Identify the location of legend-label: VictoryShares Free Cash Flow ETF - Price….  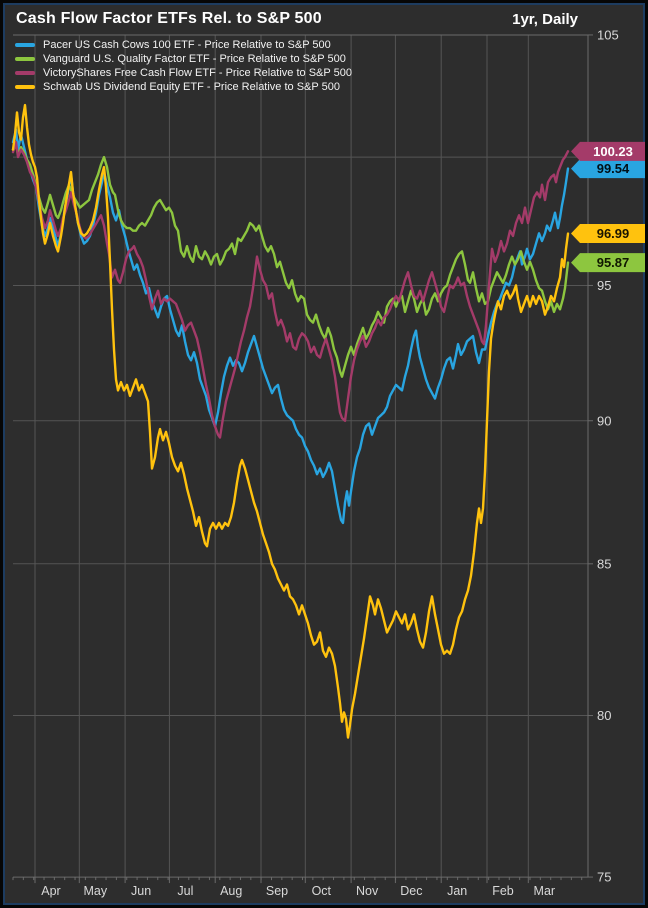
(197, 73).